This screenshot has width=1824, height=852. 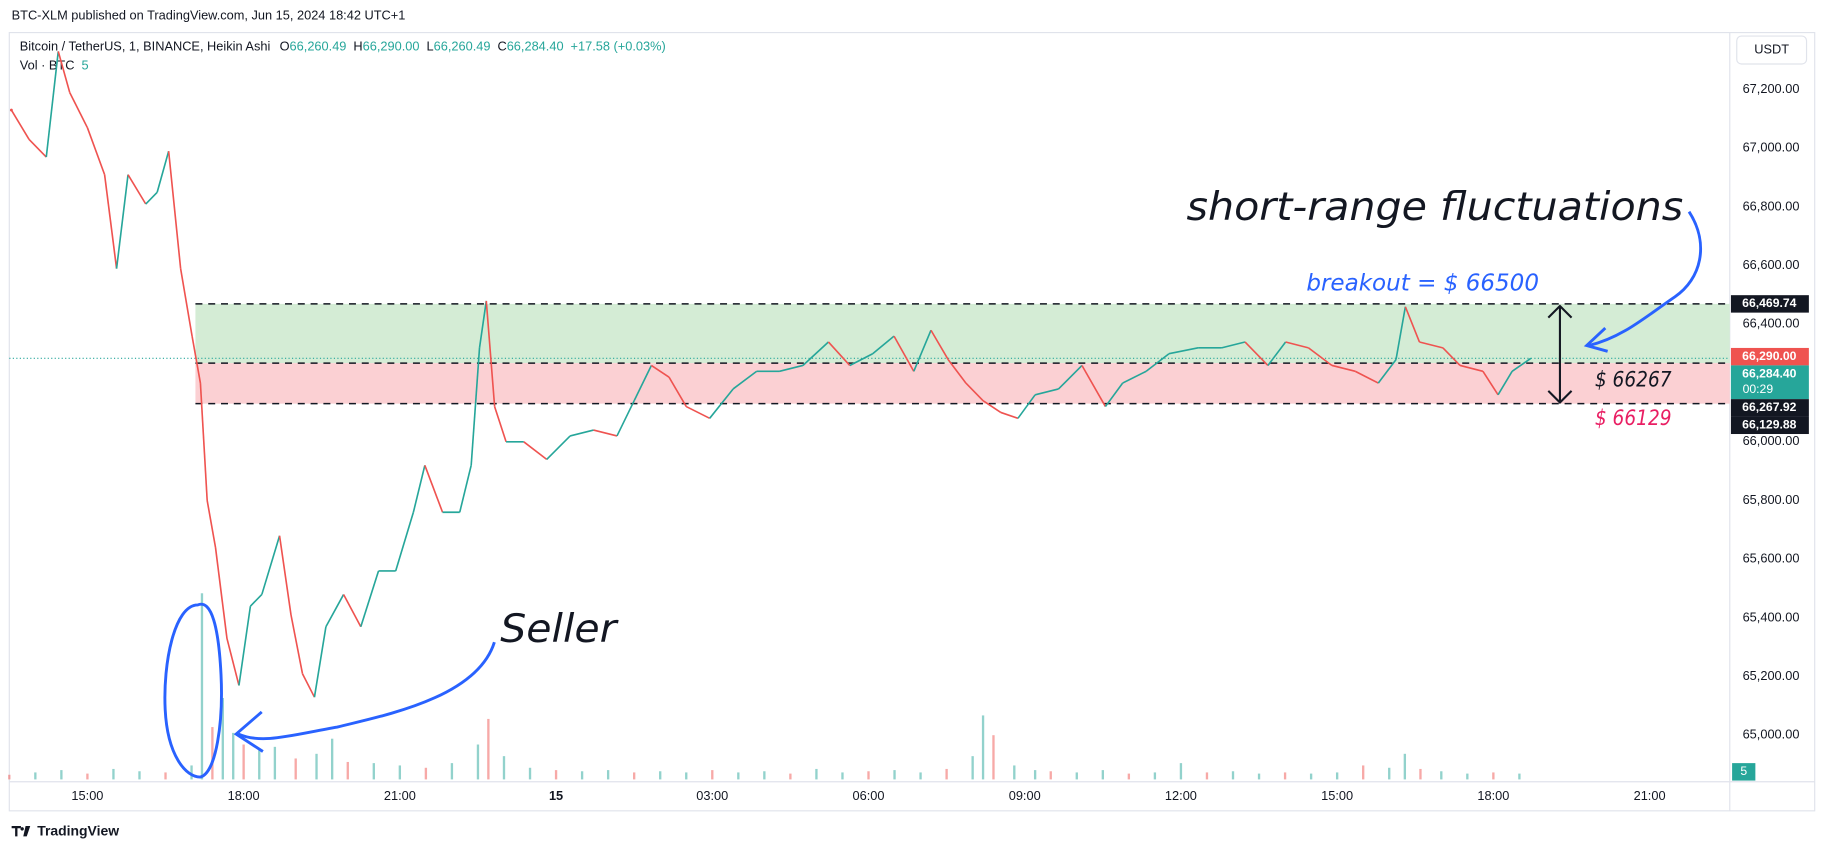 What do you see at coordinates (357, 46) in the screenshot?
I see `ohlc-key: H` at bounding box center [357, 46].